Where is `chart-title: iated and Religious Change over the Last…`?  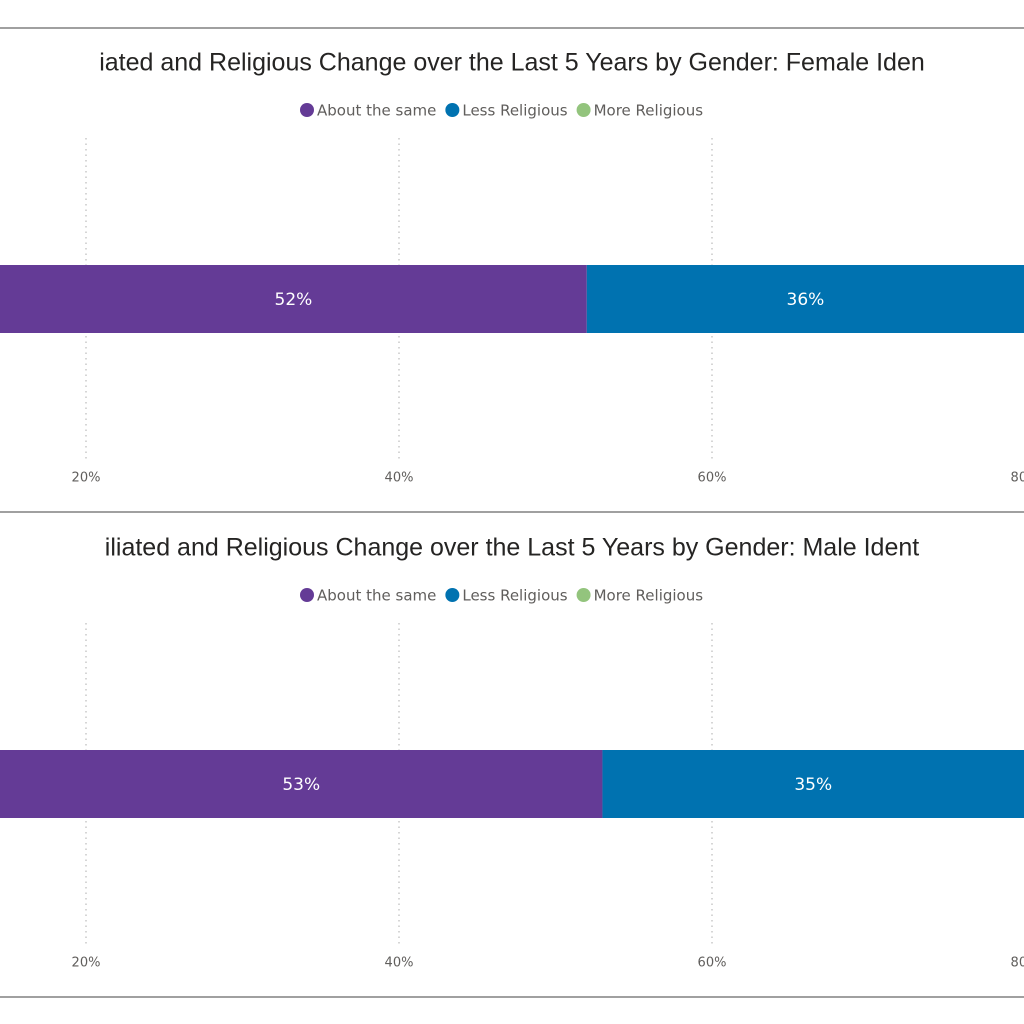
chart-title: iated and Religious Change over the Last… is located at coordinates (512, 63).